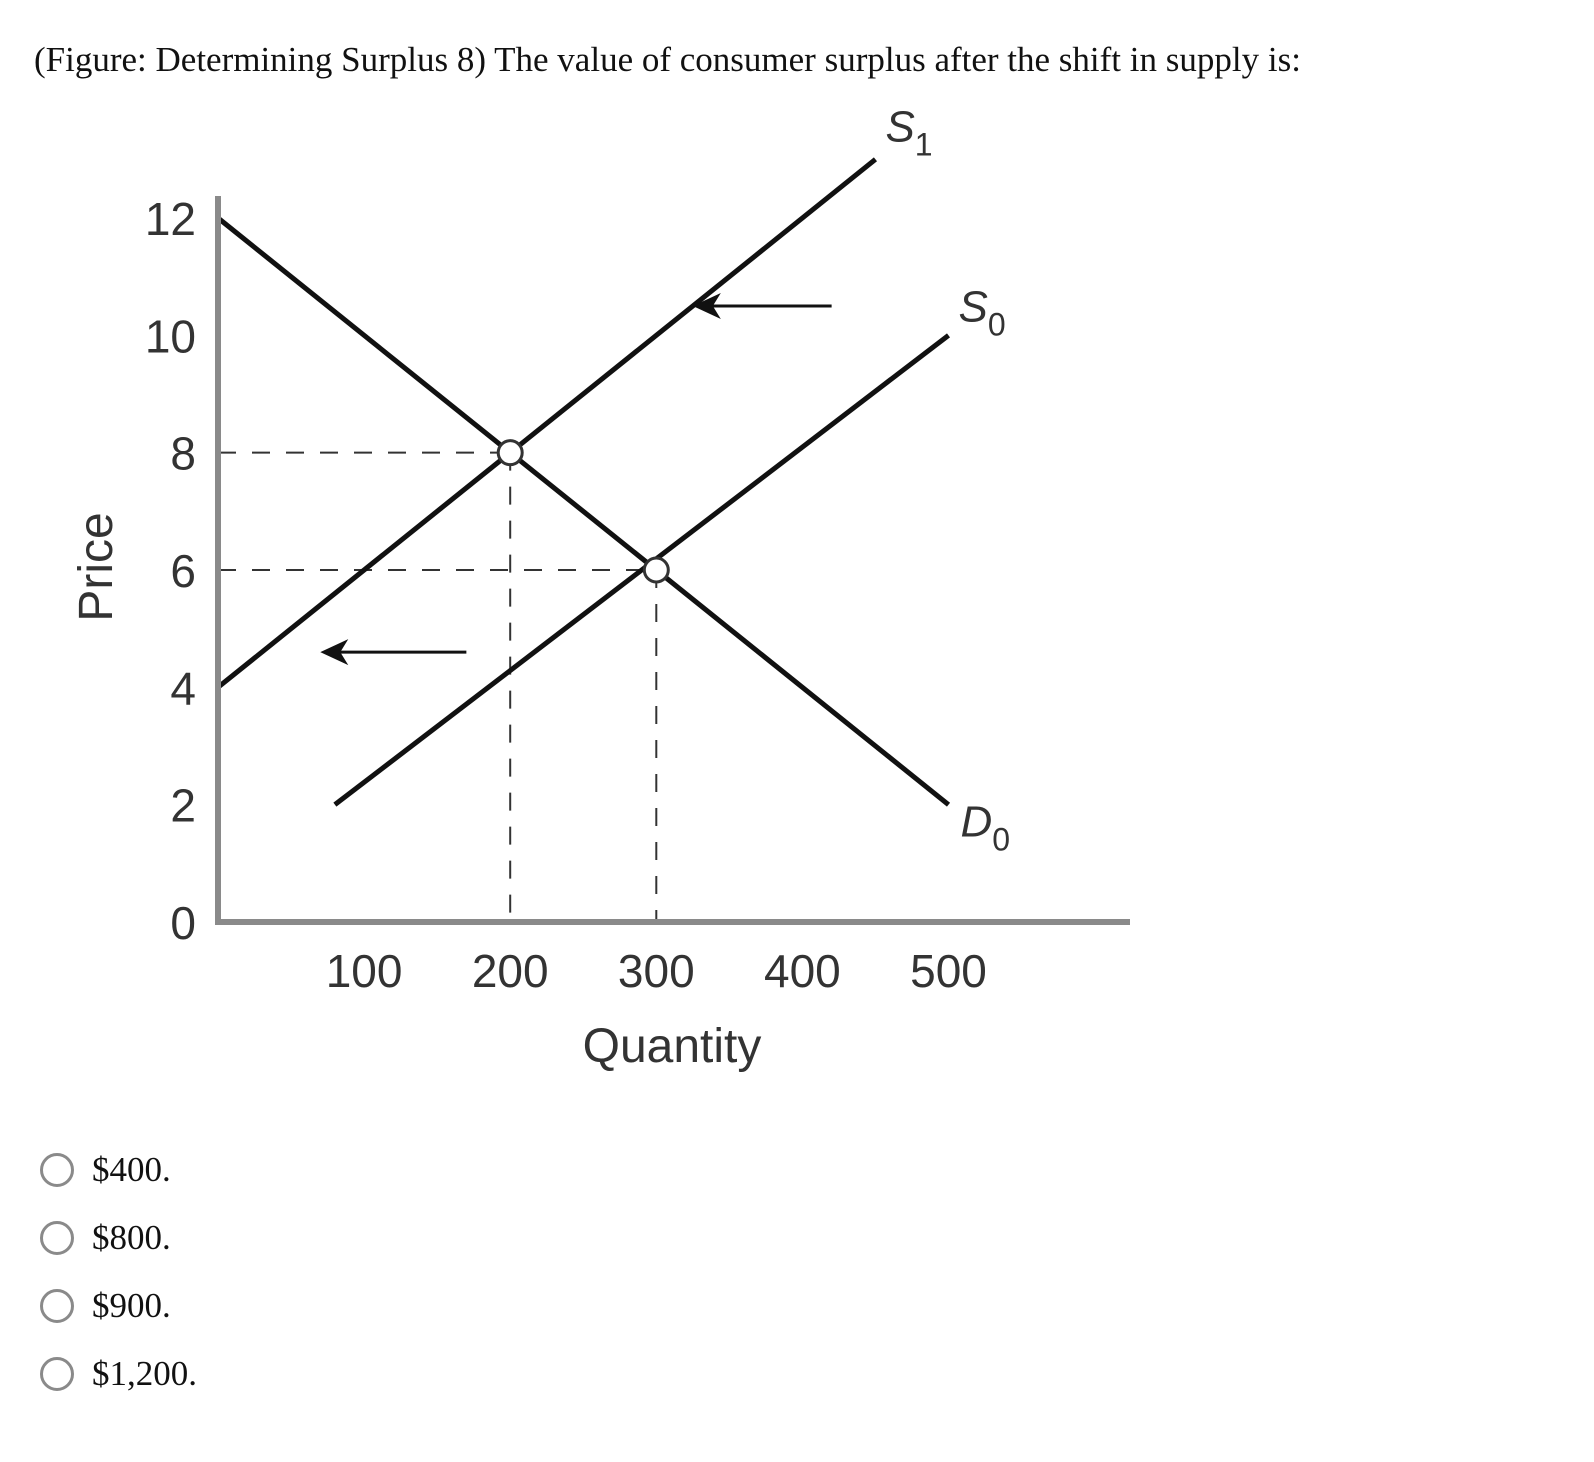  Describe the element at coordinates (131, 1169) in the screenshot. I see `answer-label: $400.` at that location.